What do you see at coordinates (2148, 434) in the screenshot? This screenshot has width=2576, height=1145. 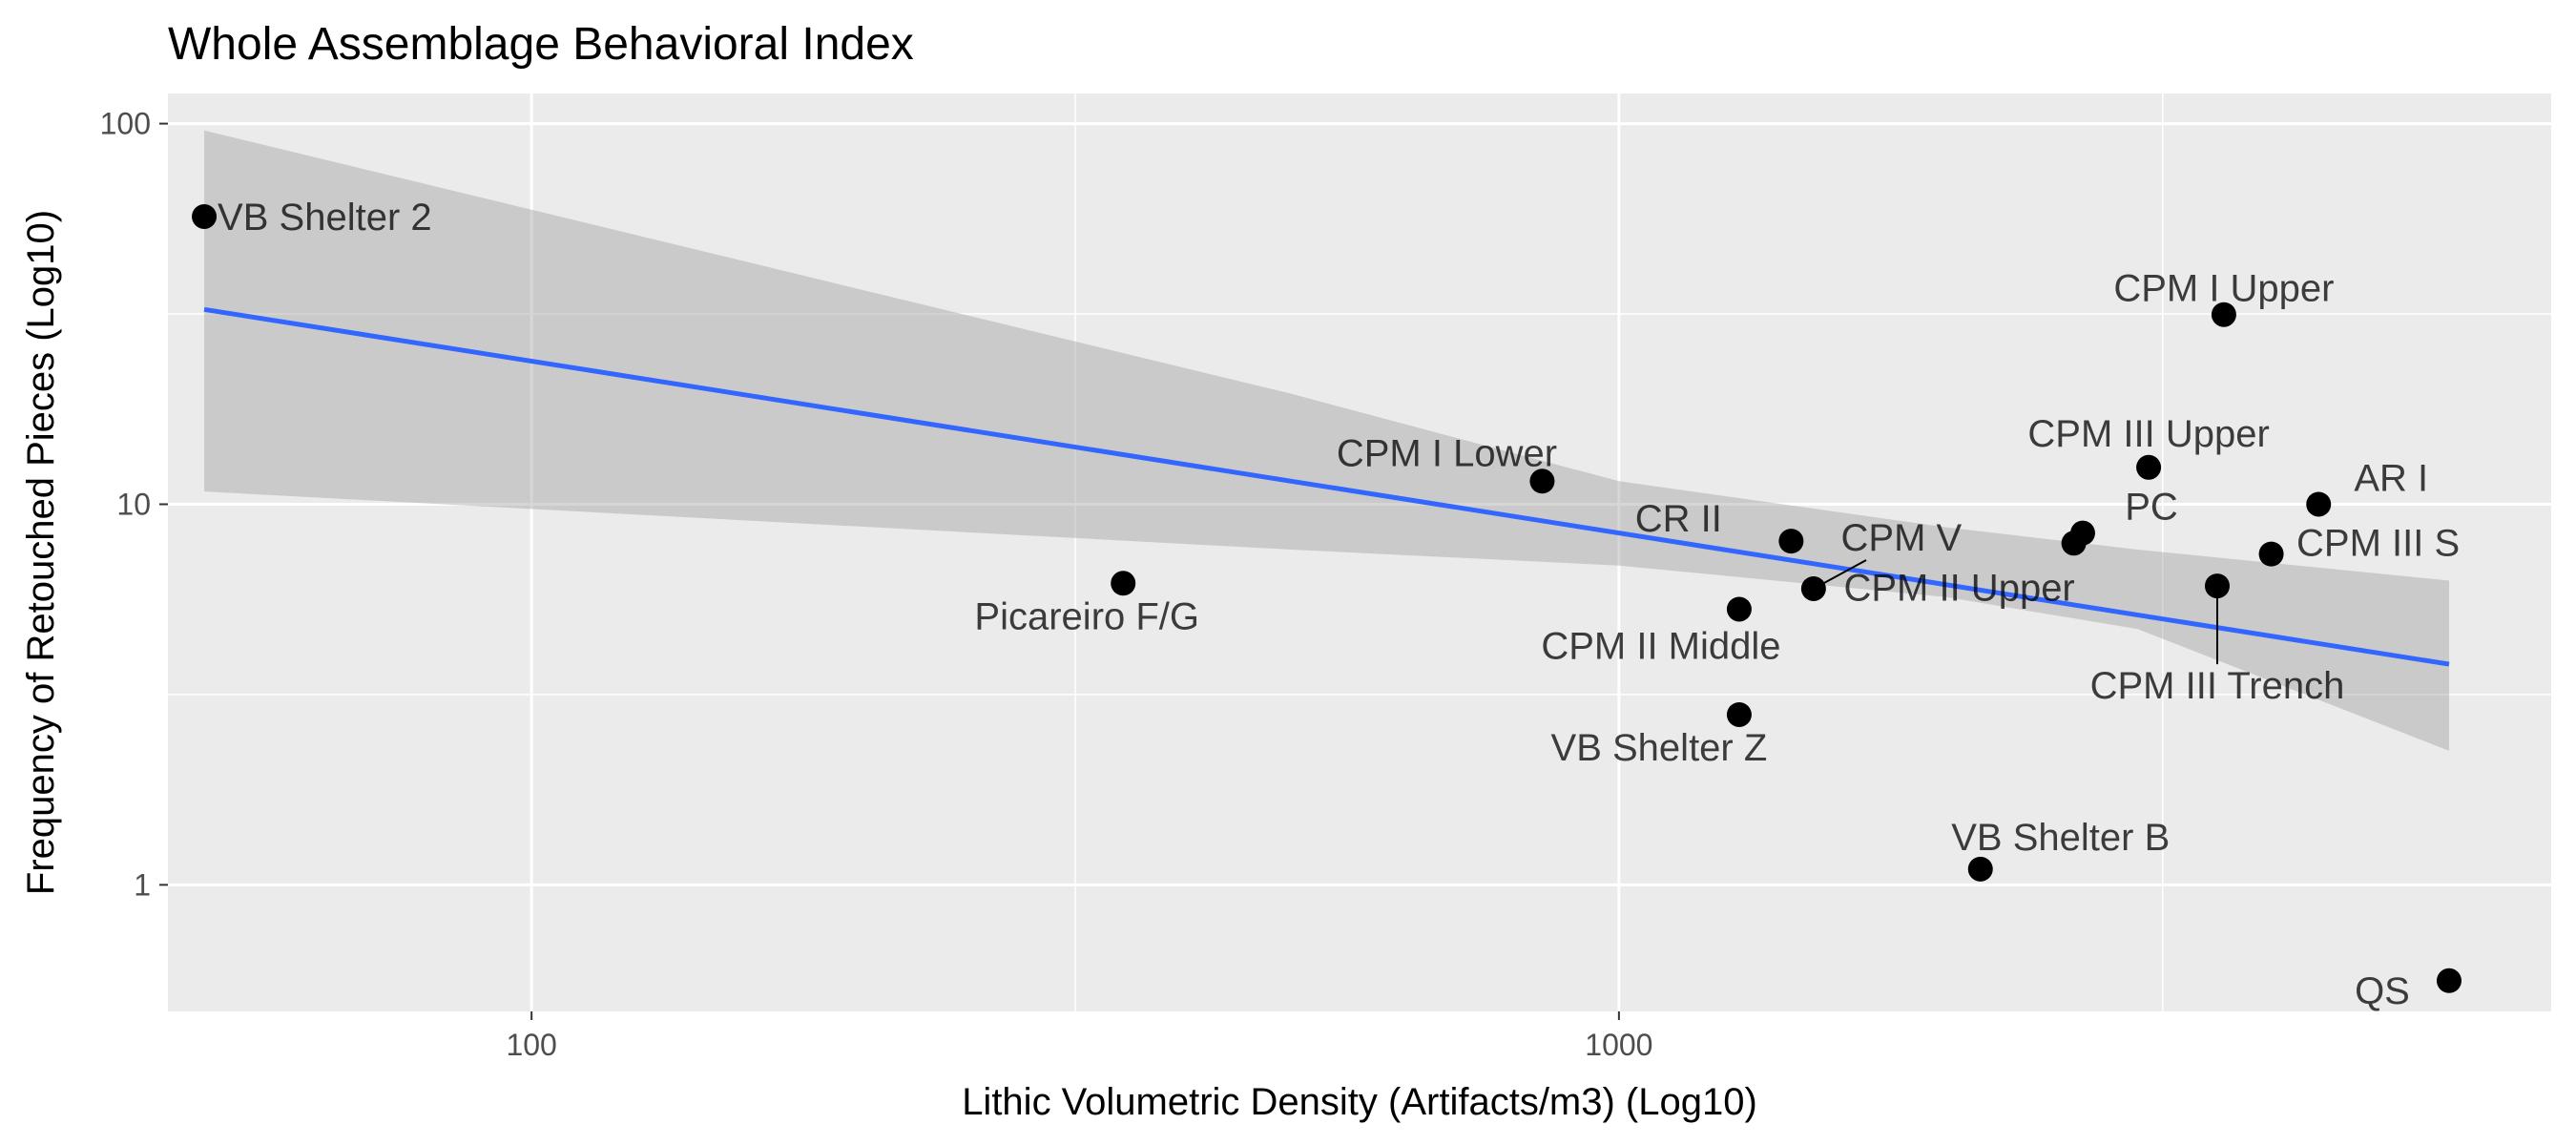 I see `point-label: CPM III Upper` at bounding box center [2148, 434].